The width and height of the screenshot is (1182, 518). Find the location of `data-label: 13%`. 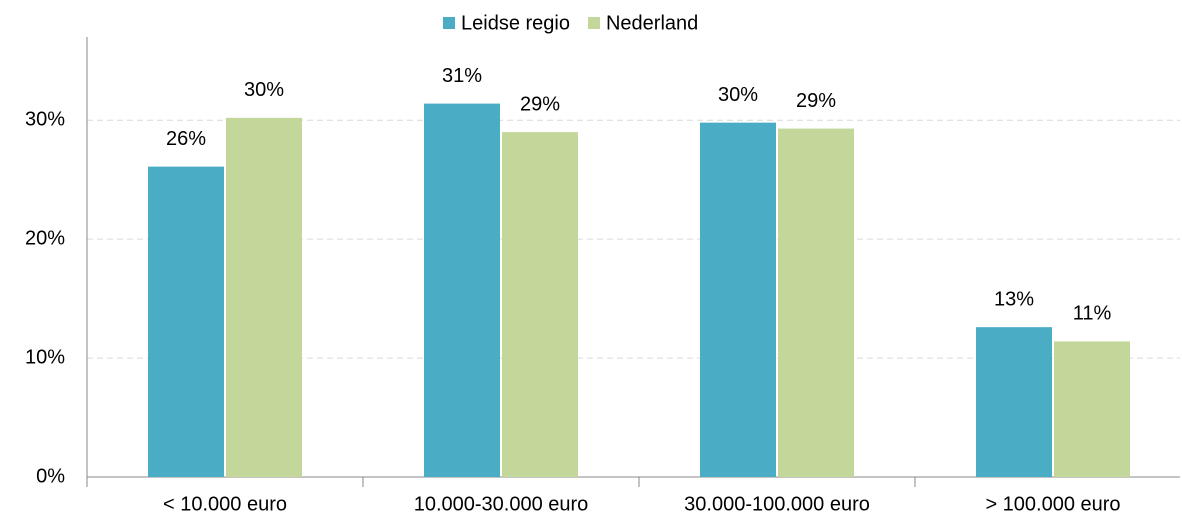

data-label: 13% is located at coordinates (1014, 299).